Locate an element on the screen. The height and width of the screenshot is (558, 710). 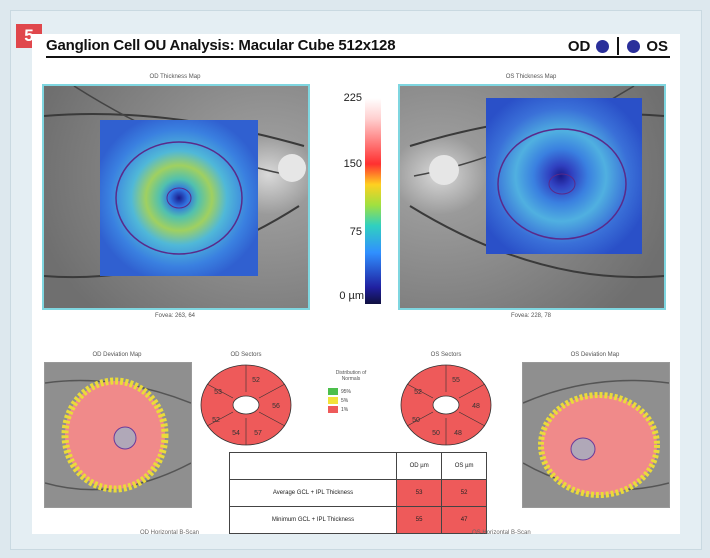
minimum-od-value: 55 is located at coordinates (419, 520).